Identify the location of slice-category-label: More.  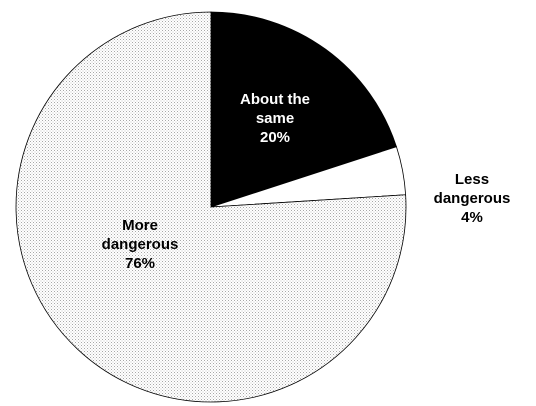
(140, 225).